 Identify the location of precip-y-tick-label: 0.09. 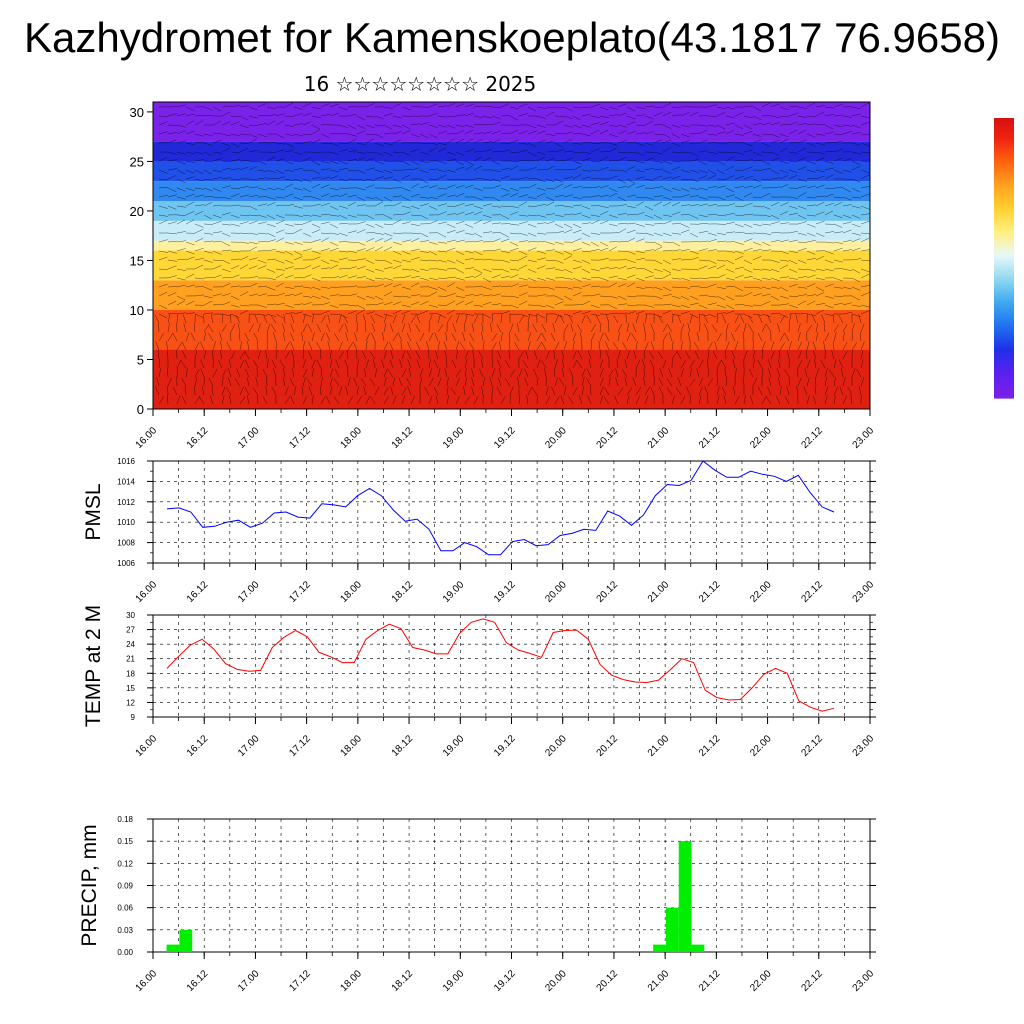
(125, 886).